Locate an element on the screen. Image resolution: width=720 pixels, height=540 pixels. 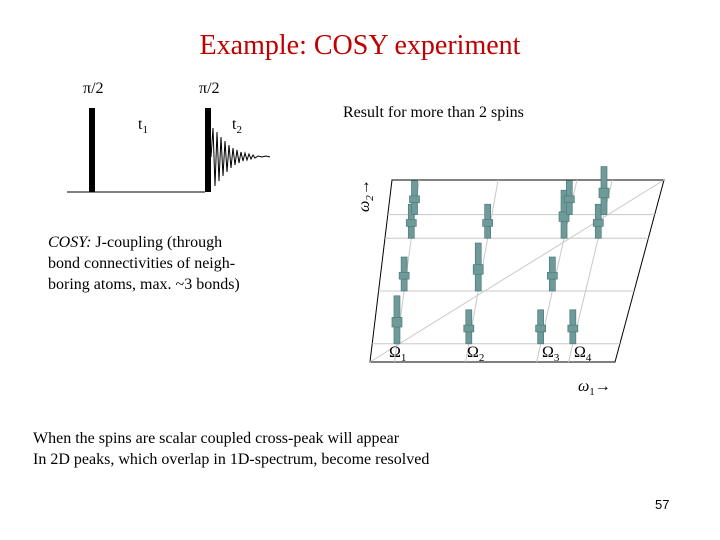
page-number: 57 is located at coordinates (662, 504).